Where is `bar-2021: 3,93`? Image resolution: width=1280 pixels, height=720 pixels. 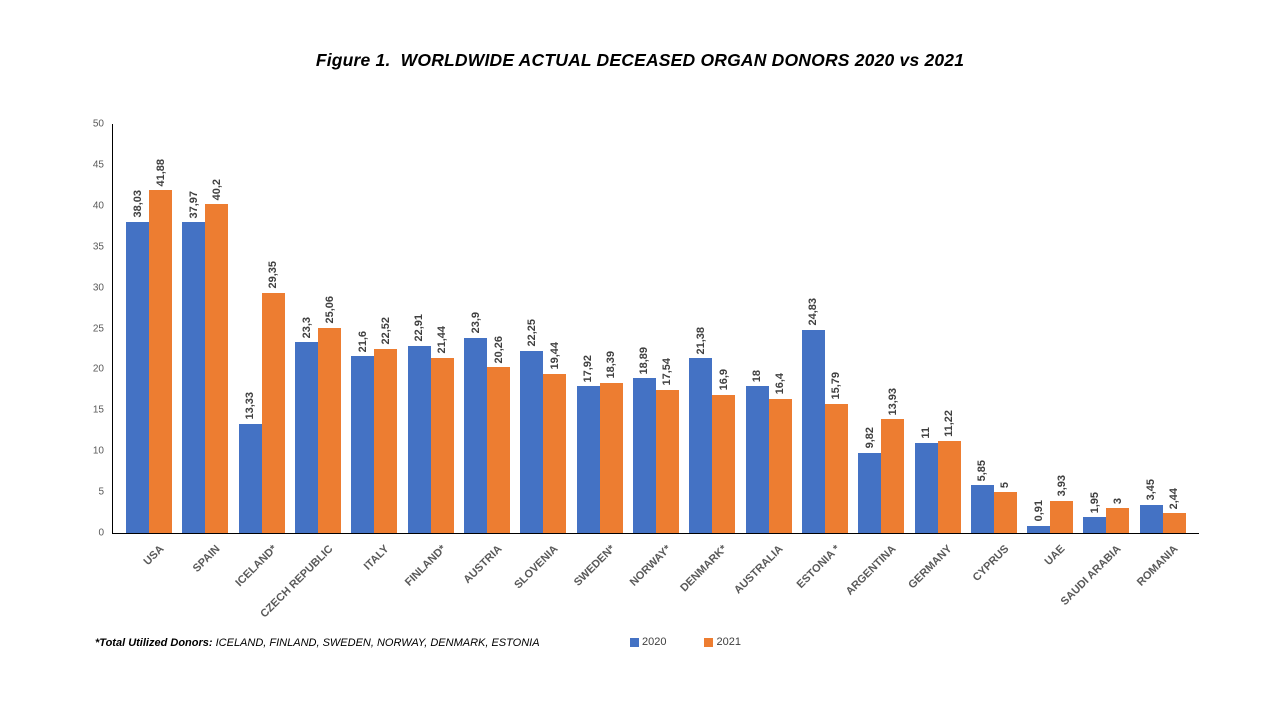 bar-2021: 3,93 is located at coordinates (1062, 504).